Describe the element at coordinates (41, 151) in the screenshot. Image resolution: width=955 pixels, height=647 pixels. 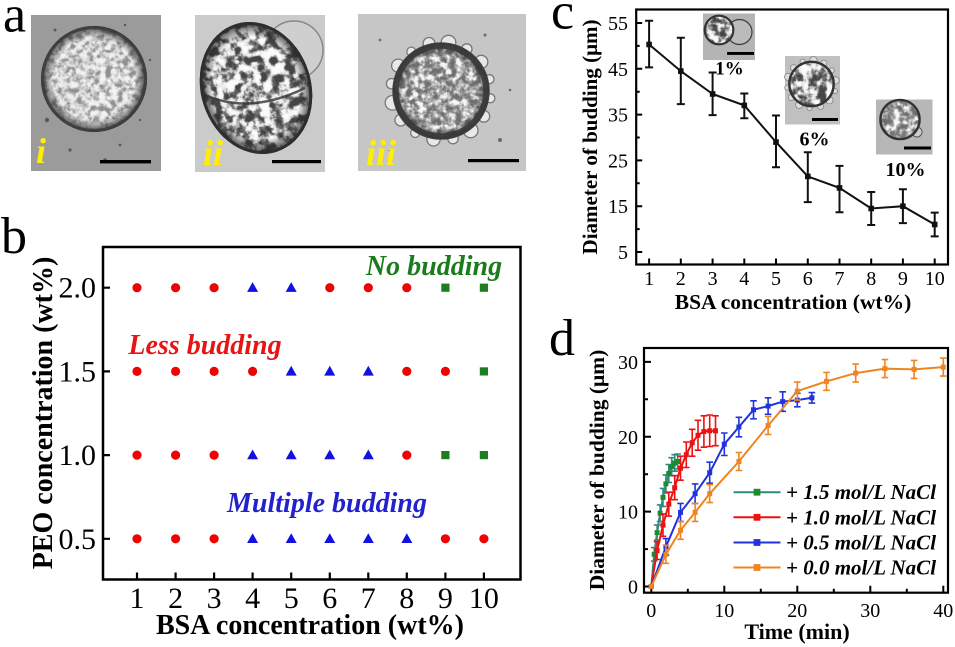
I see `svg-text: i` at that location.